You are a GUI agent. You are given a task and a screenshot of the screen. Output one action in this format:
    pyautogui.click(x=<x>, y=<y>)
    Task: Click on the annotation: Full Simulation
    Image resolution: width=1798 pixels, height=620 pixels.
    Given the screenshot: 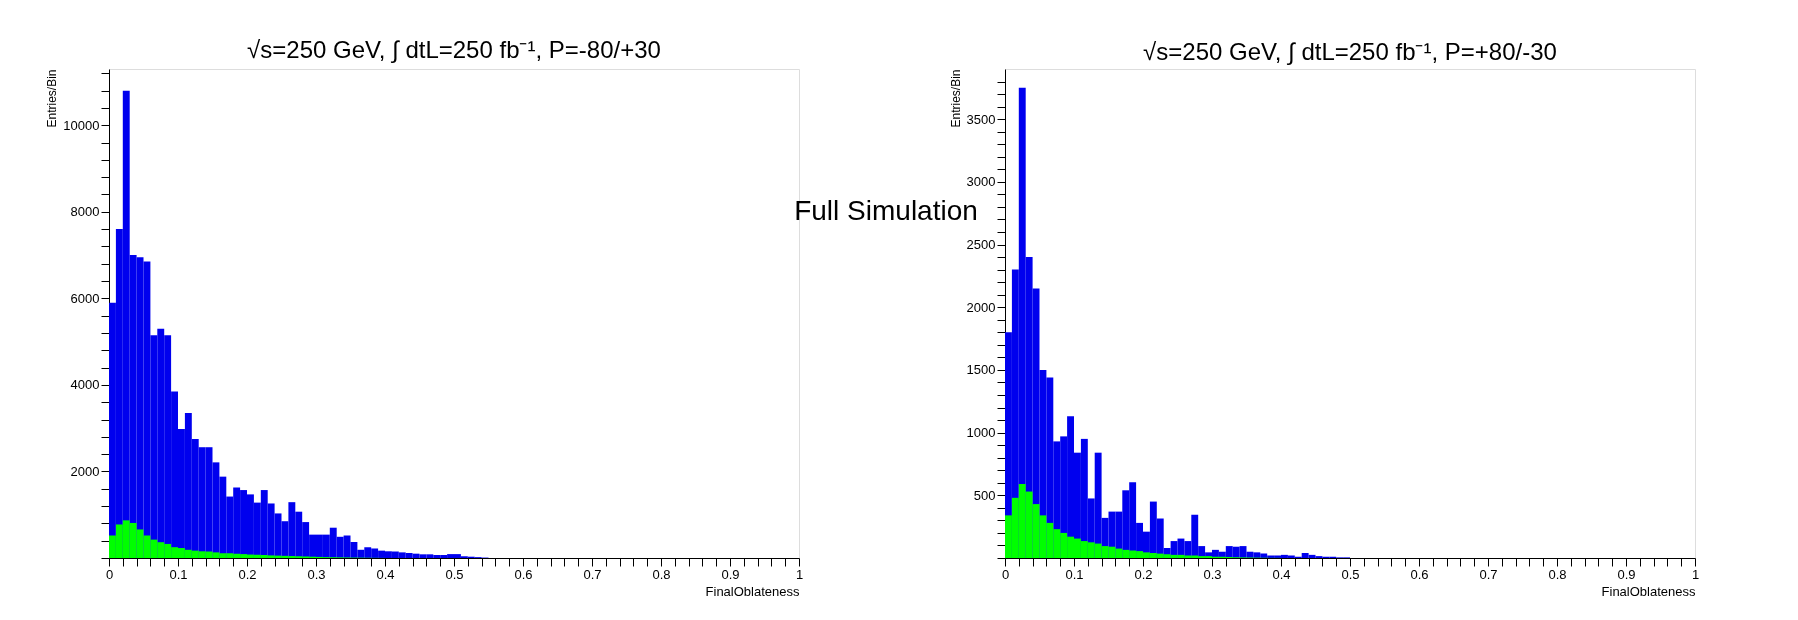 What is the action you would take?
    pyautogui.click(x=886, y=210)
    